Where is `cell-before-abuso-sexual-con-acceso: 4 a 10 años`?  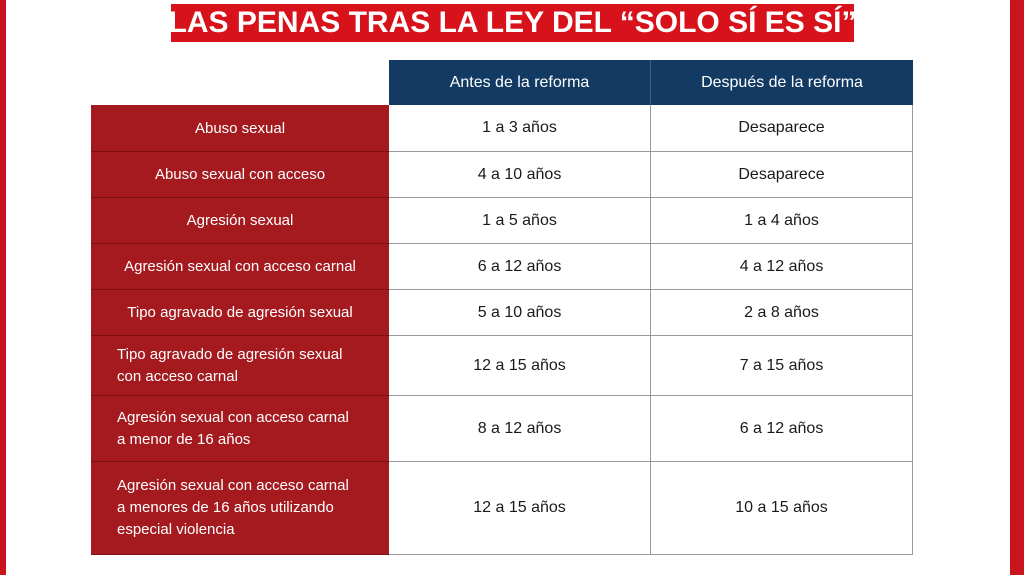
cell-before-abuso-sexual-con-acceso: 4 a 10 años is located at coordinates (520, 175).